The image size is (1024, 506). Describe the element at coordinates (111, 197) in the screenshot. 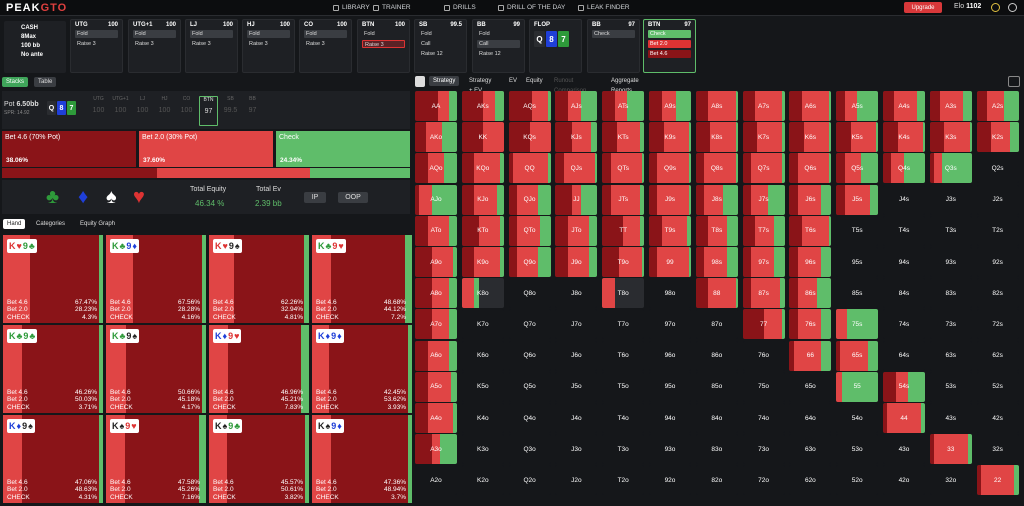

I see `spade-icon: ♠` at that location.